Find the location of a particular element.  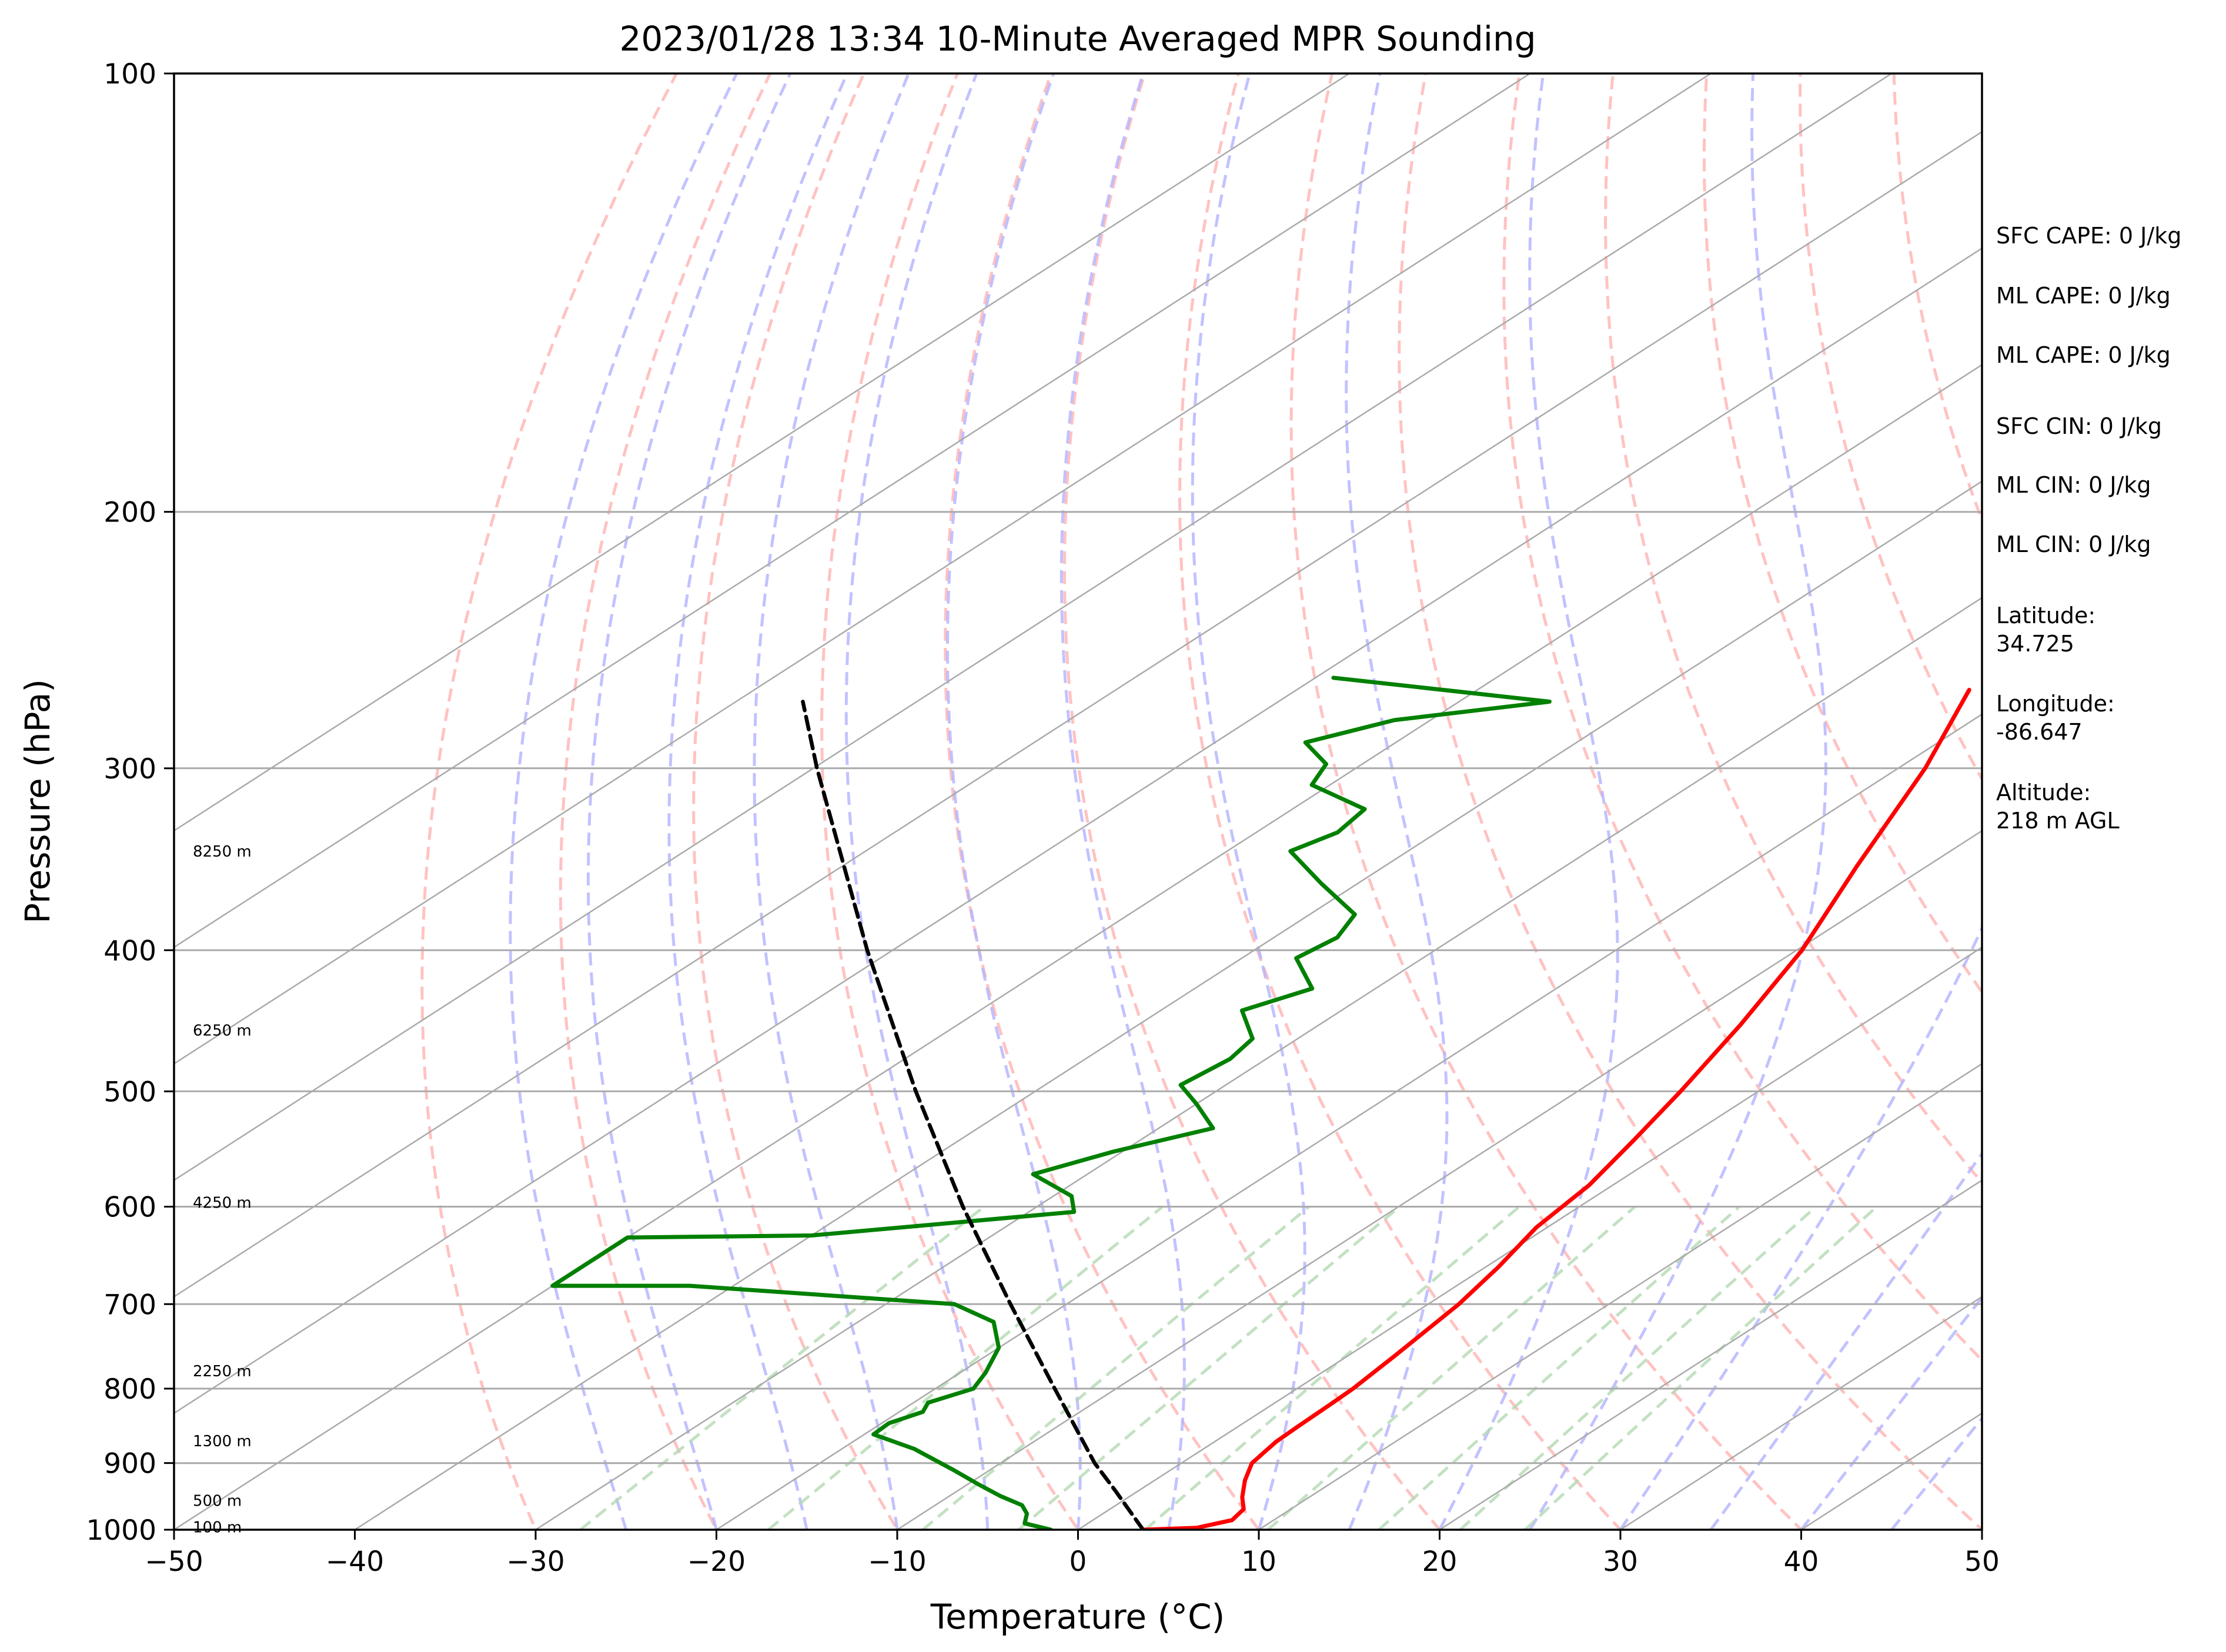

y-tick-label: 800 is located at coordinates (129, 1390).